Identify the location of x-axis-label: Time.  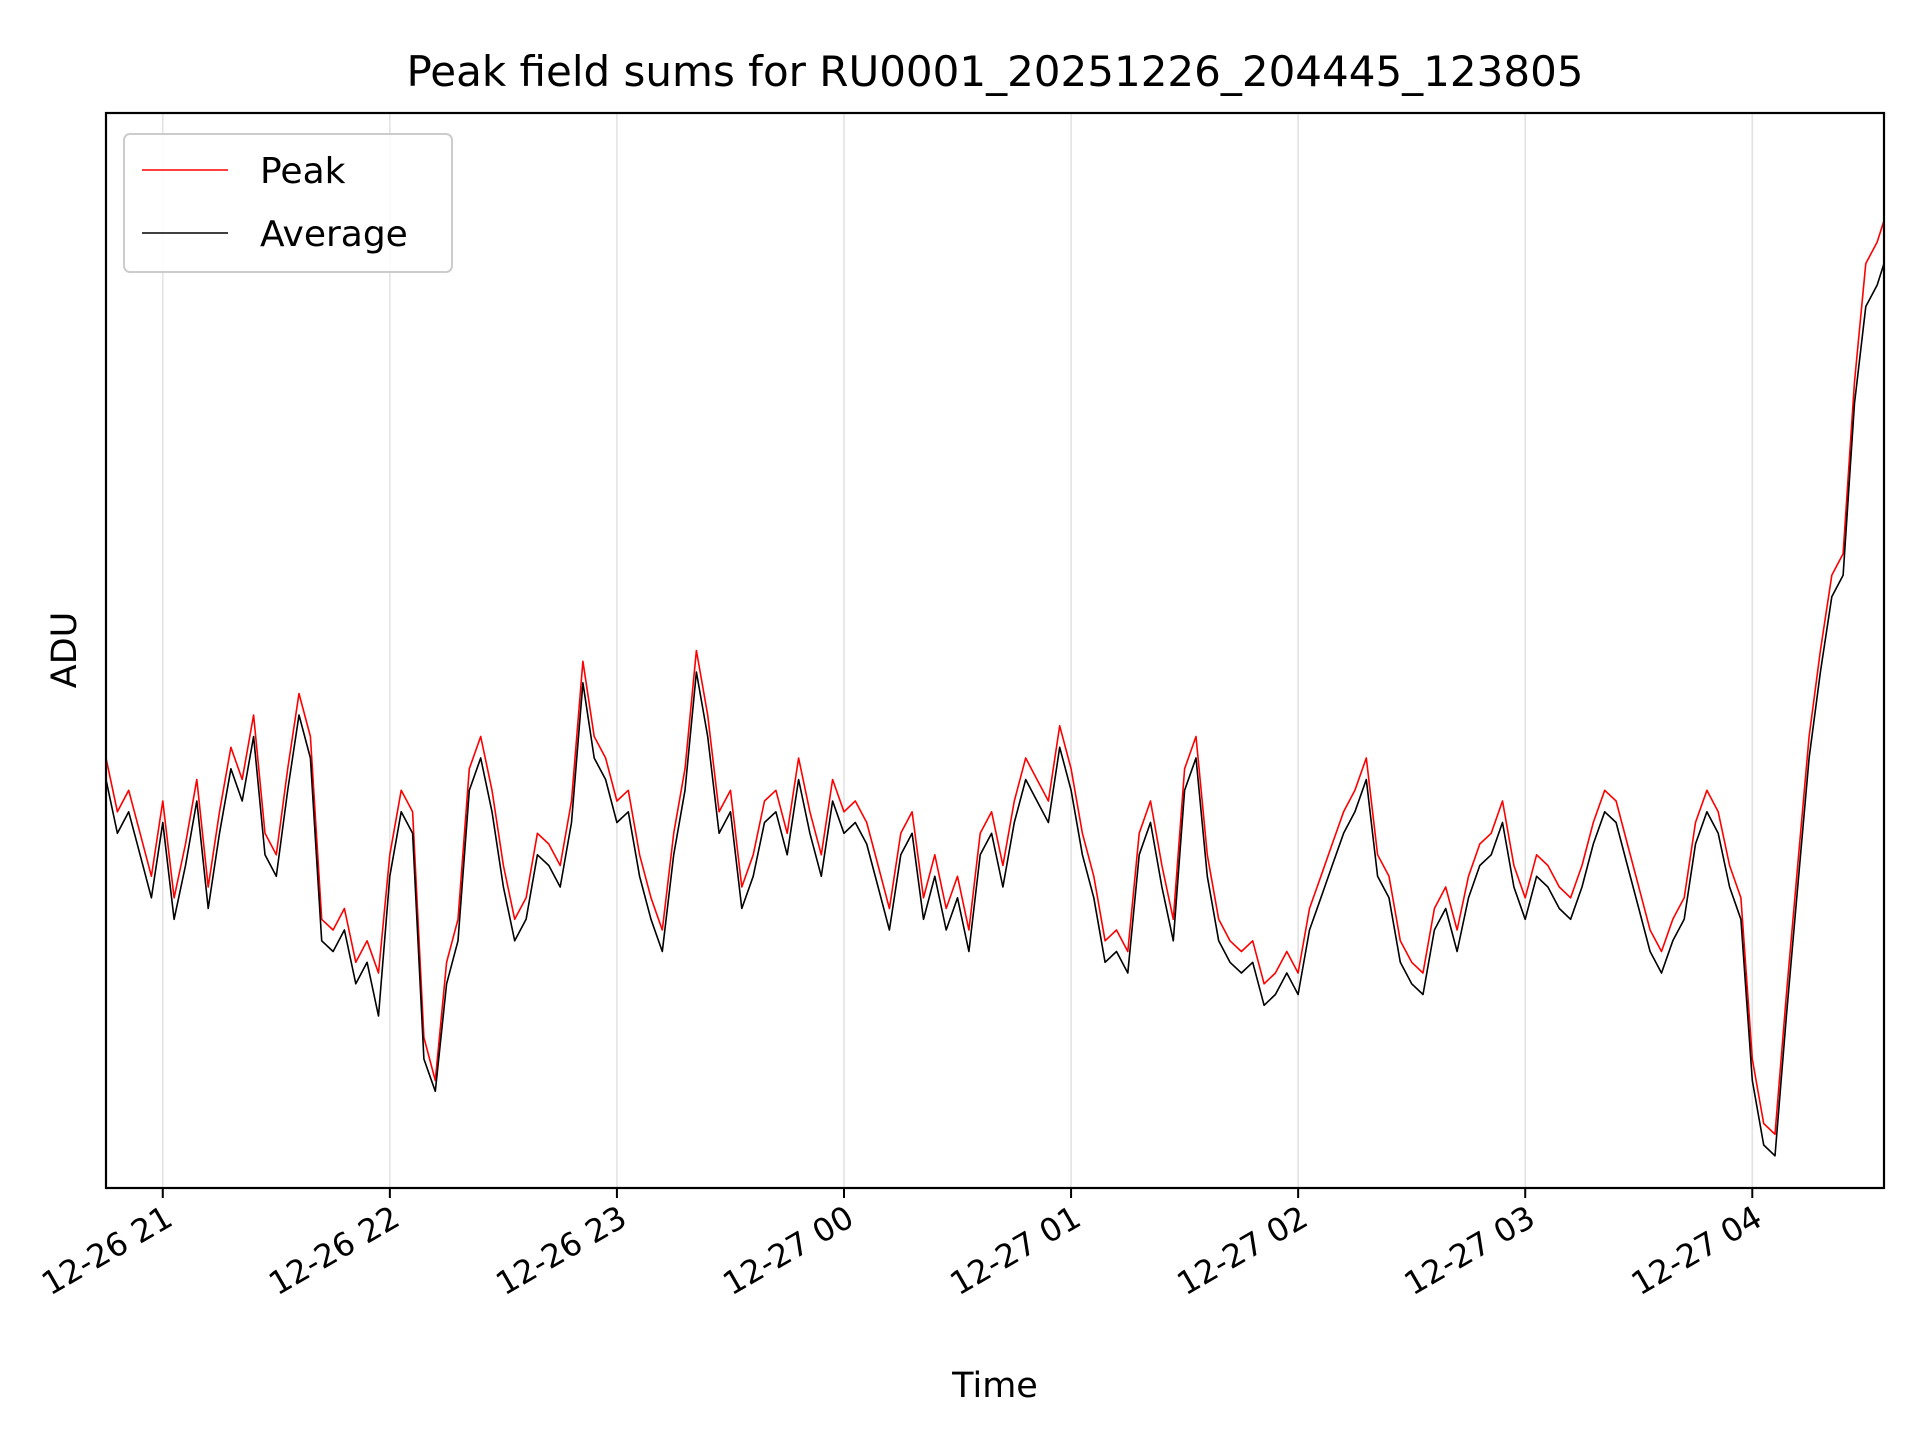
(994, 1386).